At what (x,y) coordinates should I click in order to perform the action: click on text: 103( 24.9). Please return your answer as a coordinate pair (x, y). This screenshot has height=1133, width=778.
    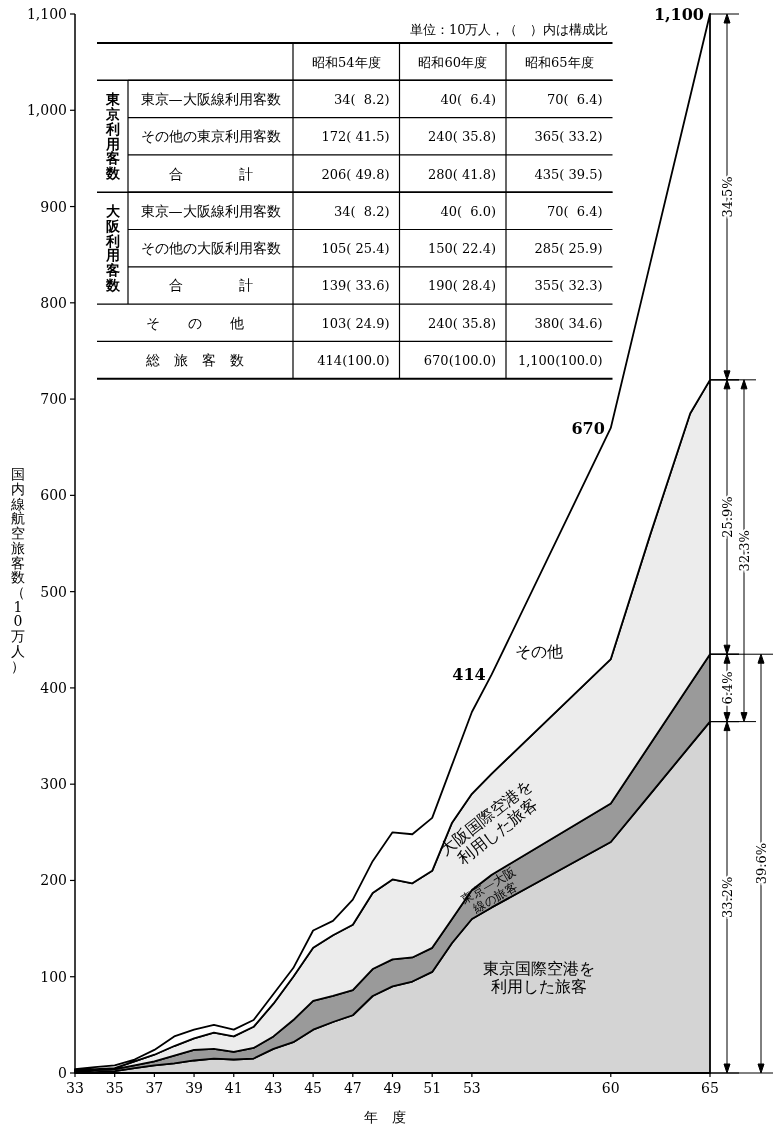
    Looking at the image, I should click on (355, 323).